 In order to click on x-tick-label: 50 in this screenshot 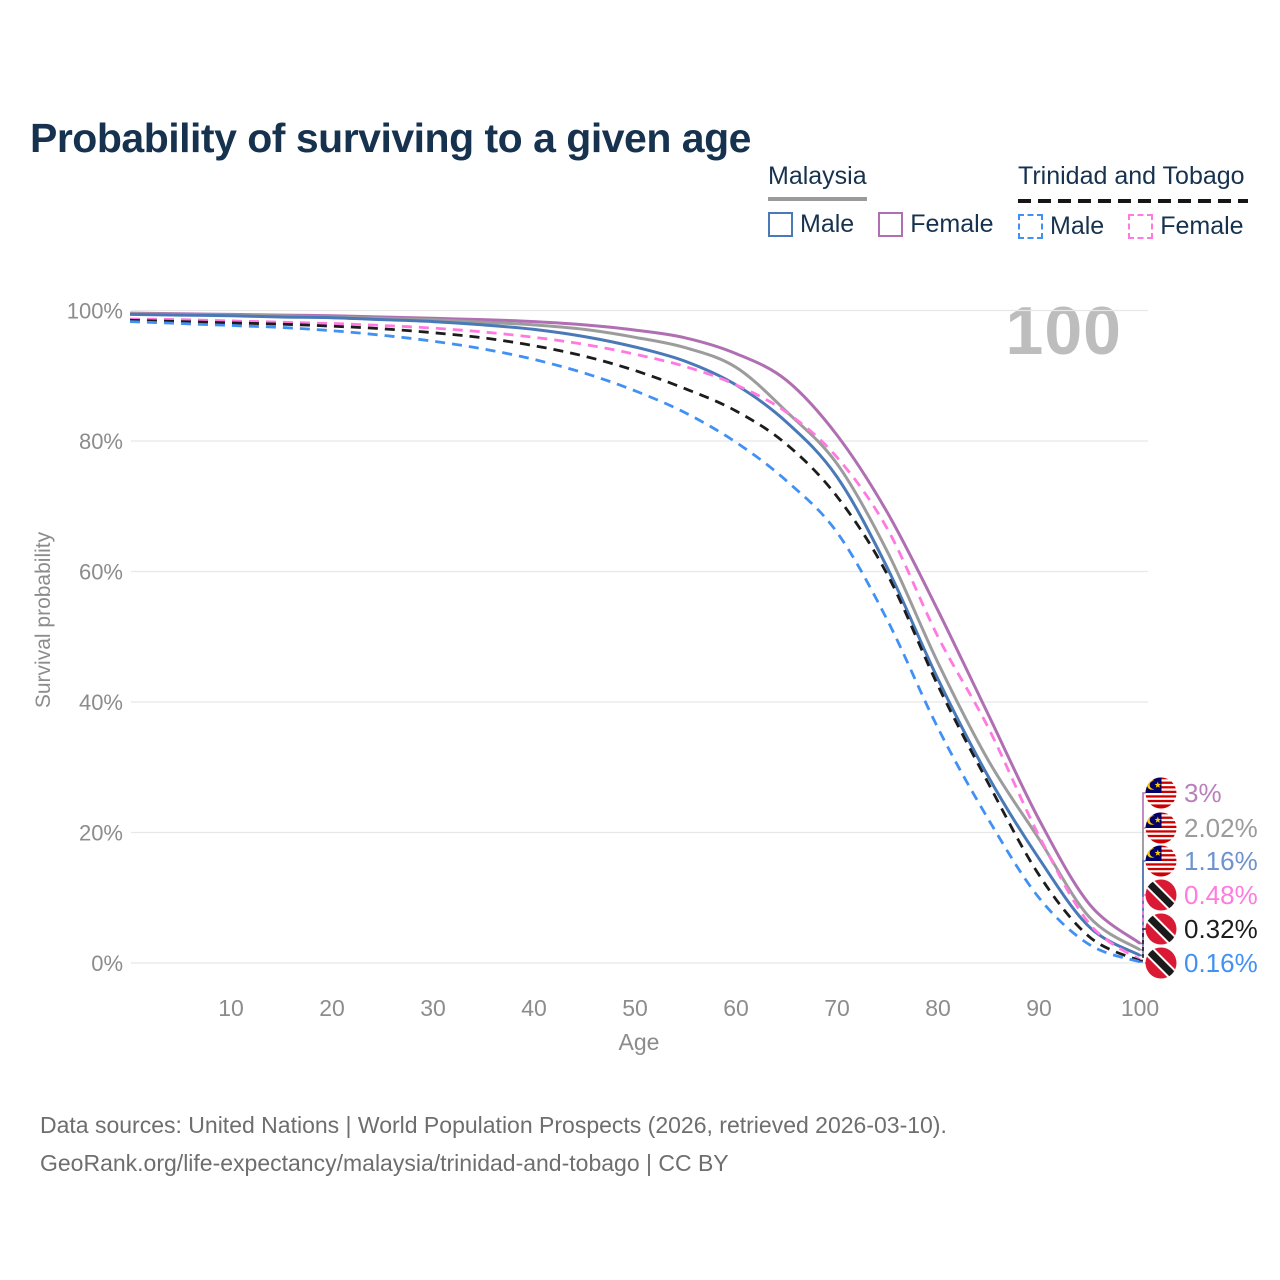, I will do `click(635, 1008)`.